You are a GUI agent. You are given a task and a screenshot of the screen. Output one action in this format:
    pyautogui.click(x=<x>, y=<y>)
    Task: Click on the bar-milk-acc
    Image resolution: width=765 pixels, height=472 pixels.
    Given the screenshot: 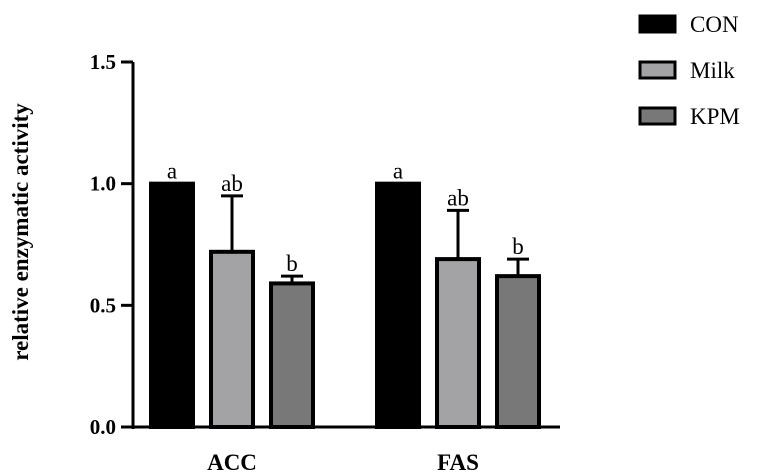 What is the action you would take?
    pyautogui.click(x=232, y=339)
    